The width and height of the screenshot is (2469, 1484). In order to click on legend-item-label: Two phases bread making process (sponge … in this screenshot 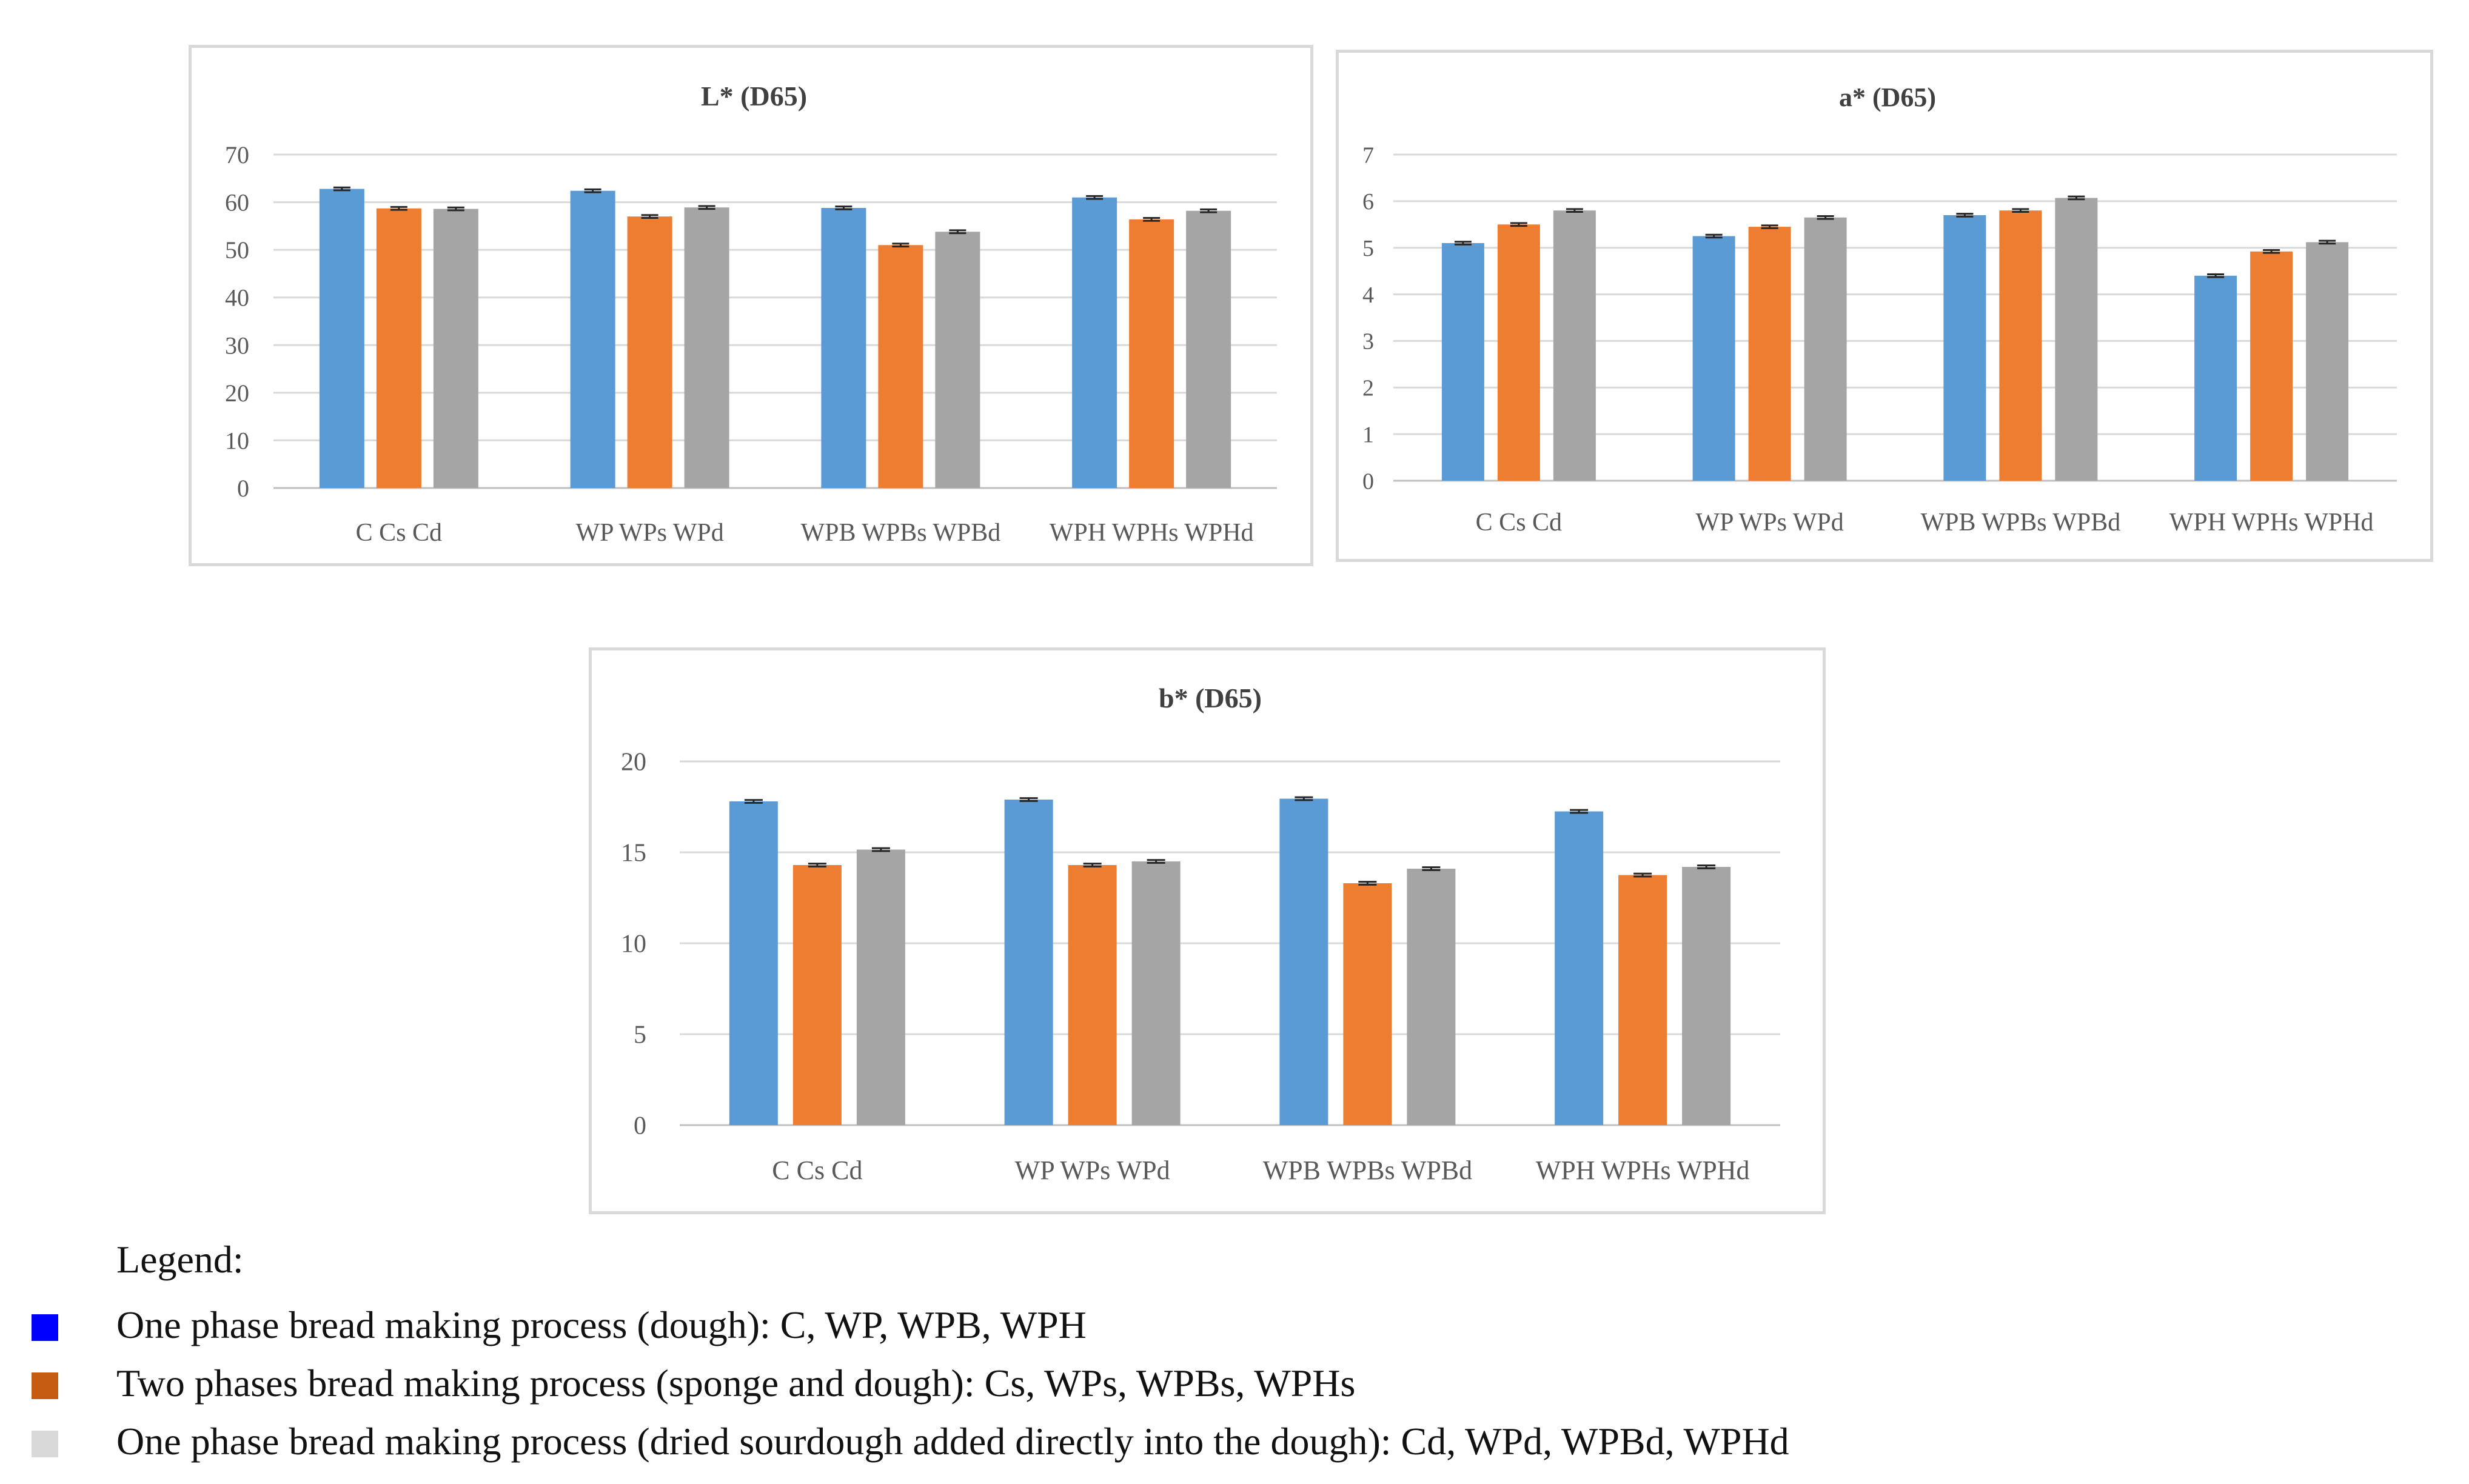, I will do `click(736, 1383)`.